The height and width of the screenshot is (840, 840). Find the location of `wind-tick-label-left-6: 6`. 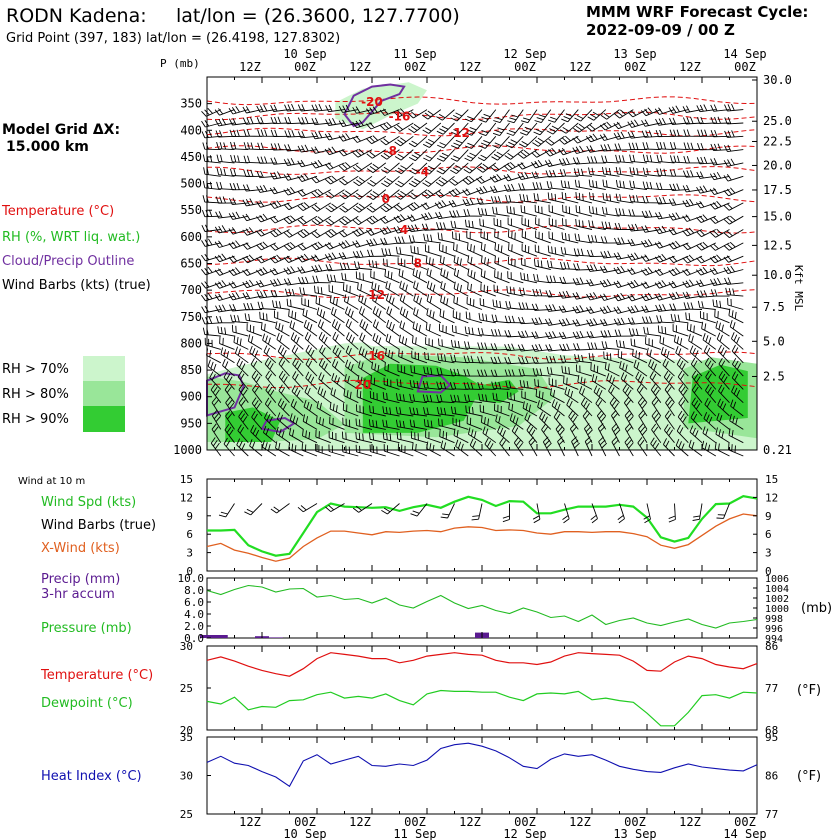

wind-tick-label-left-6: 6 is located at coordinates (189, 534).